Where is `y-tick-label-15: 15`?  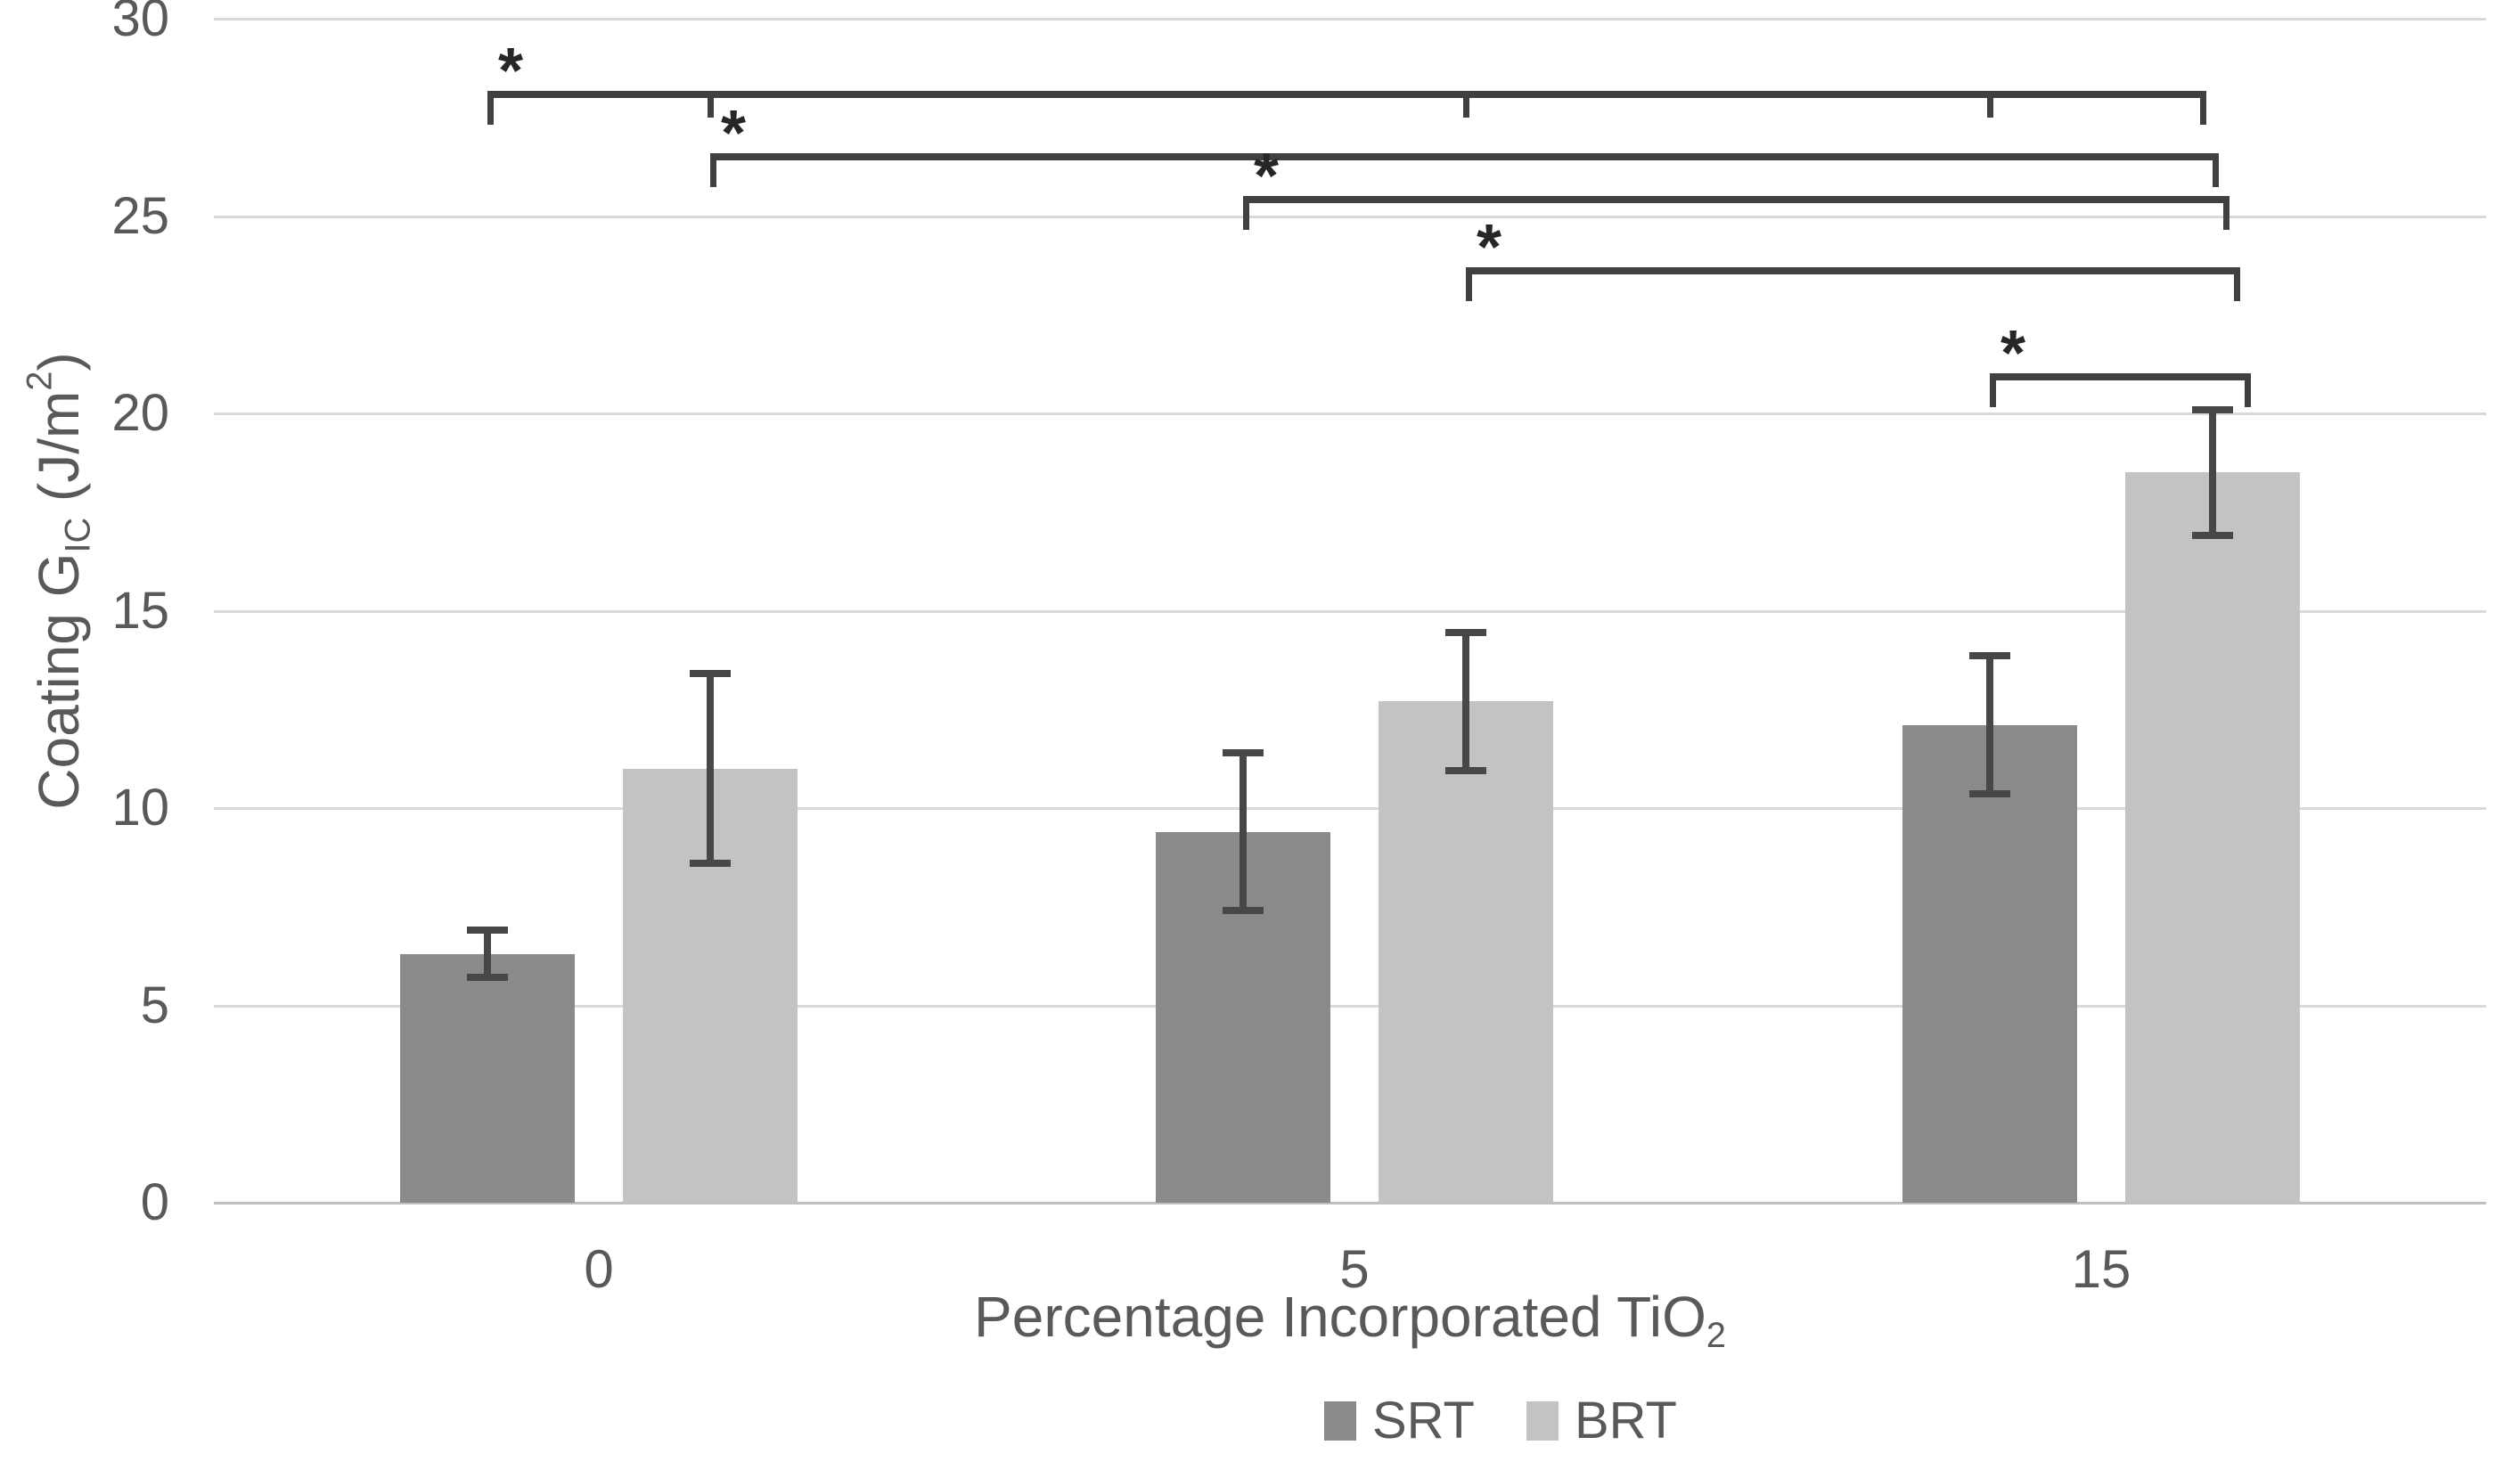
y-tick-label-15: 15 is located at coordinates (140, 610).